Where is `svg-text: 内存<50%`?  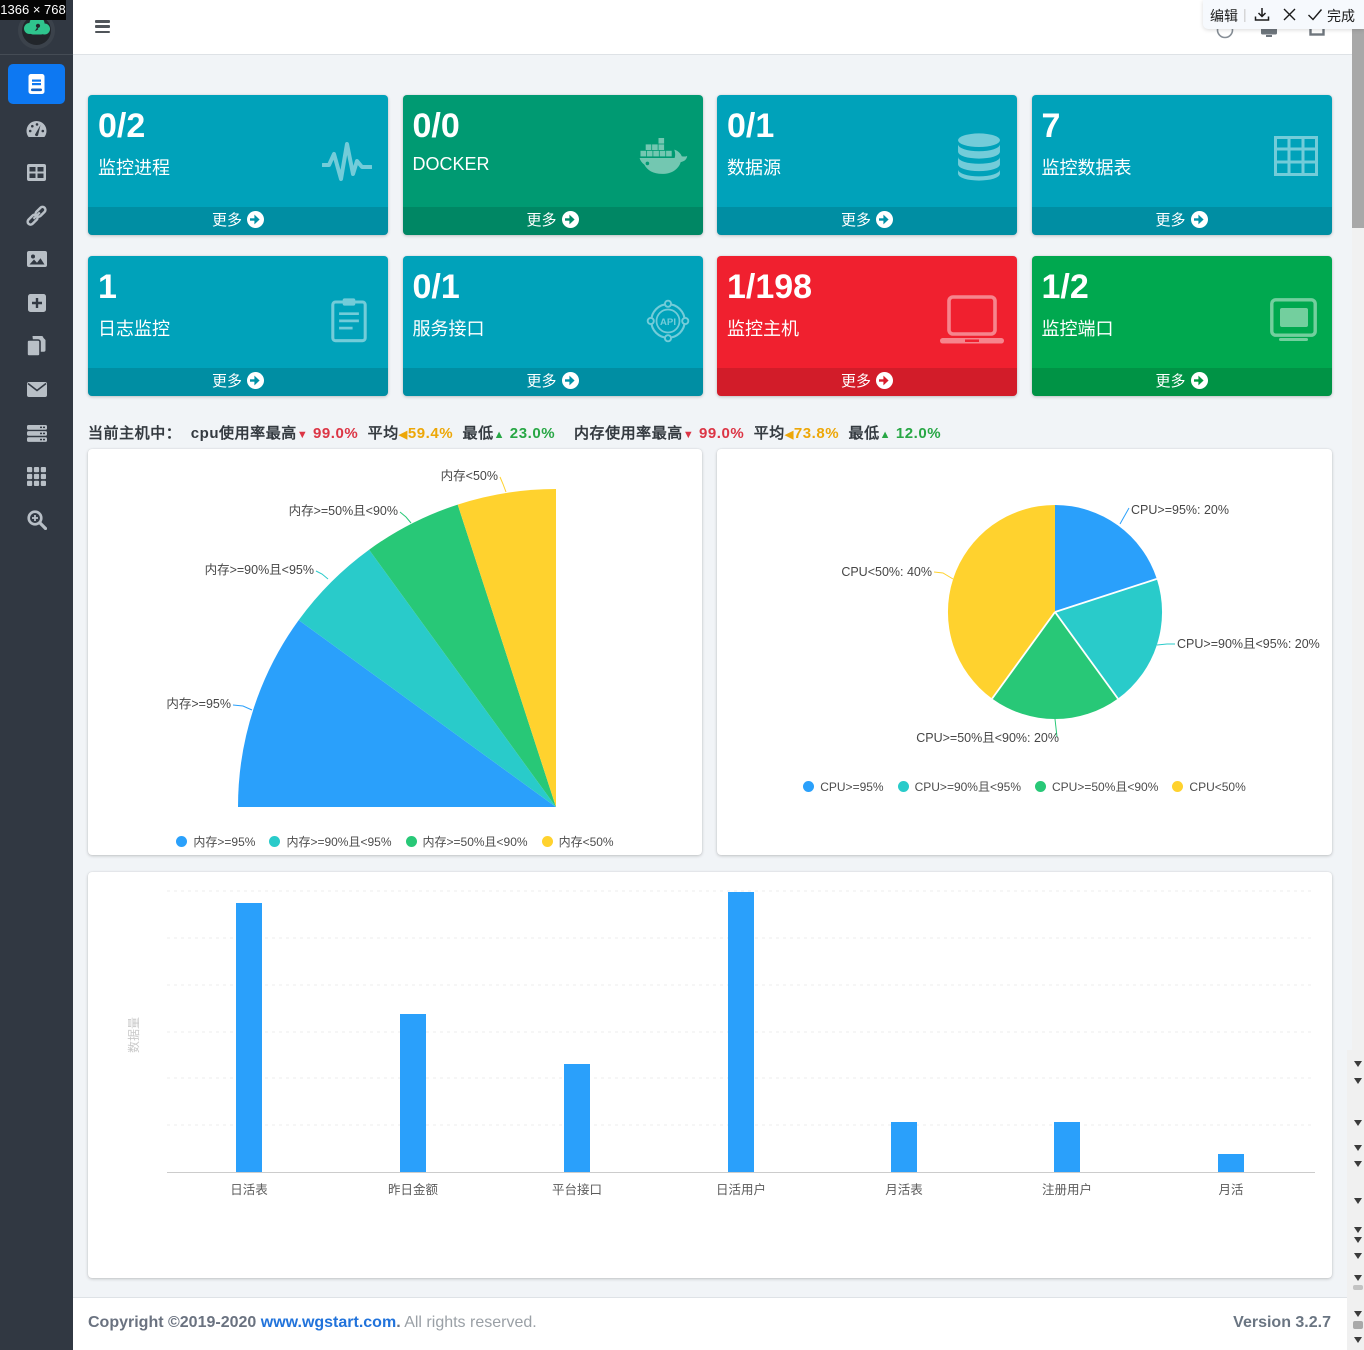
svg-text: 内存<50% is located at coordinates (469, 476).